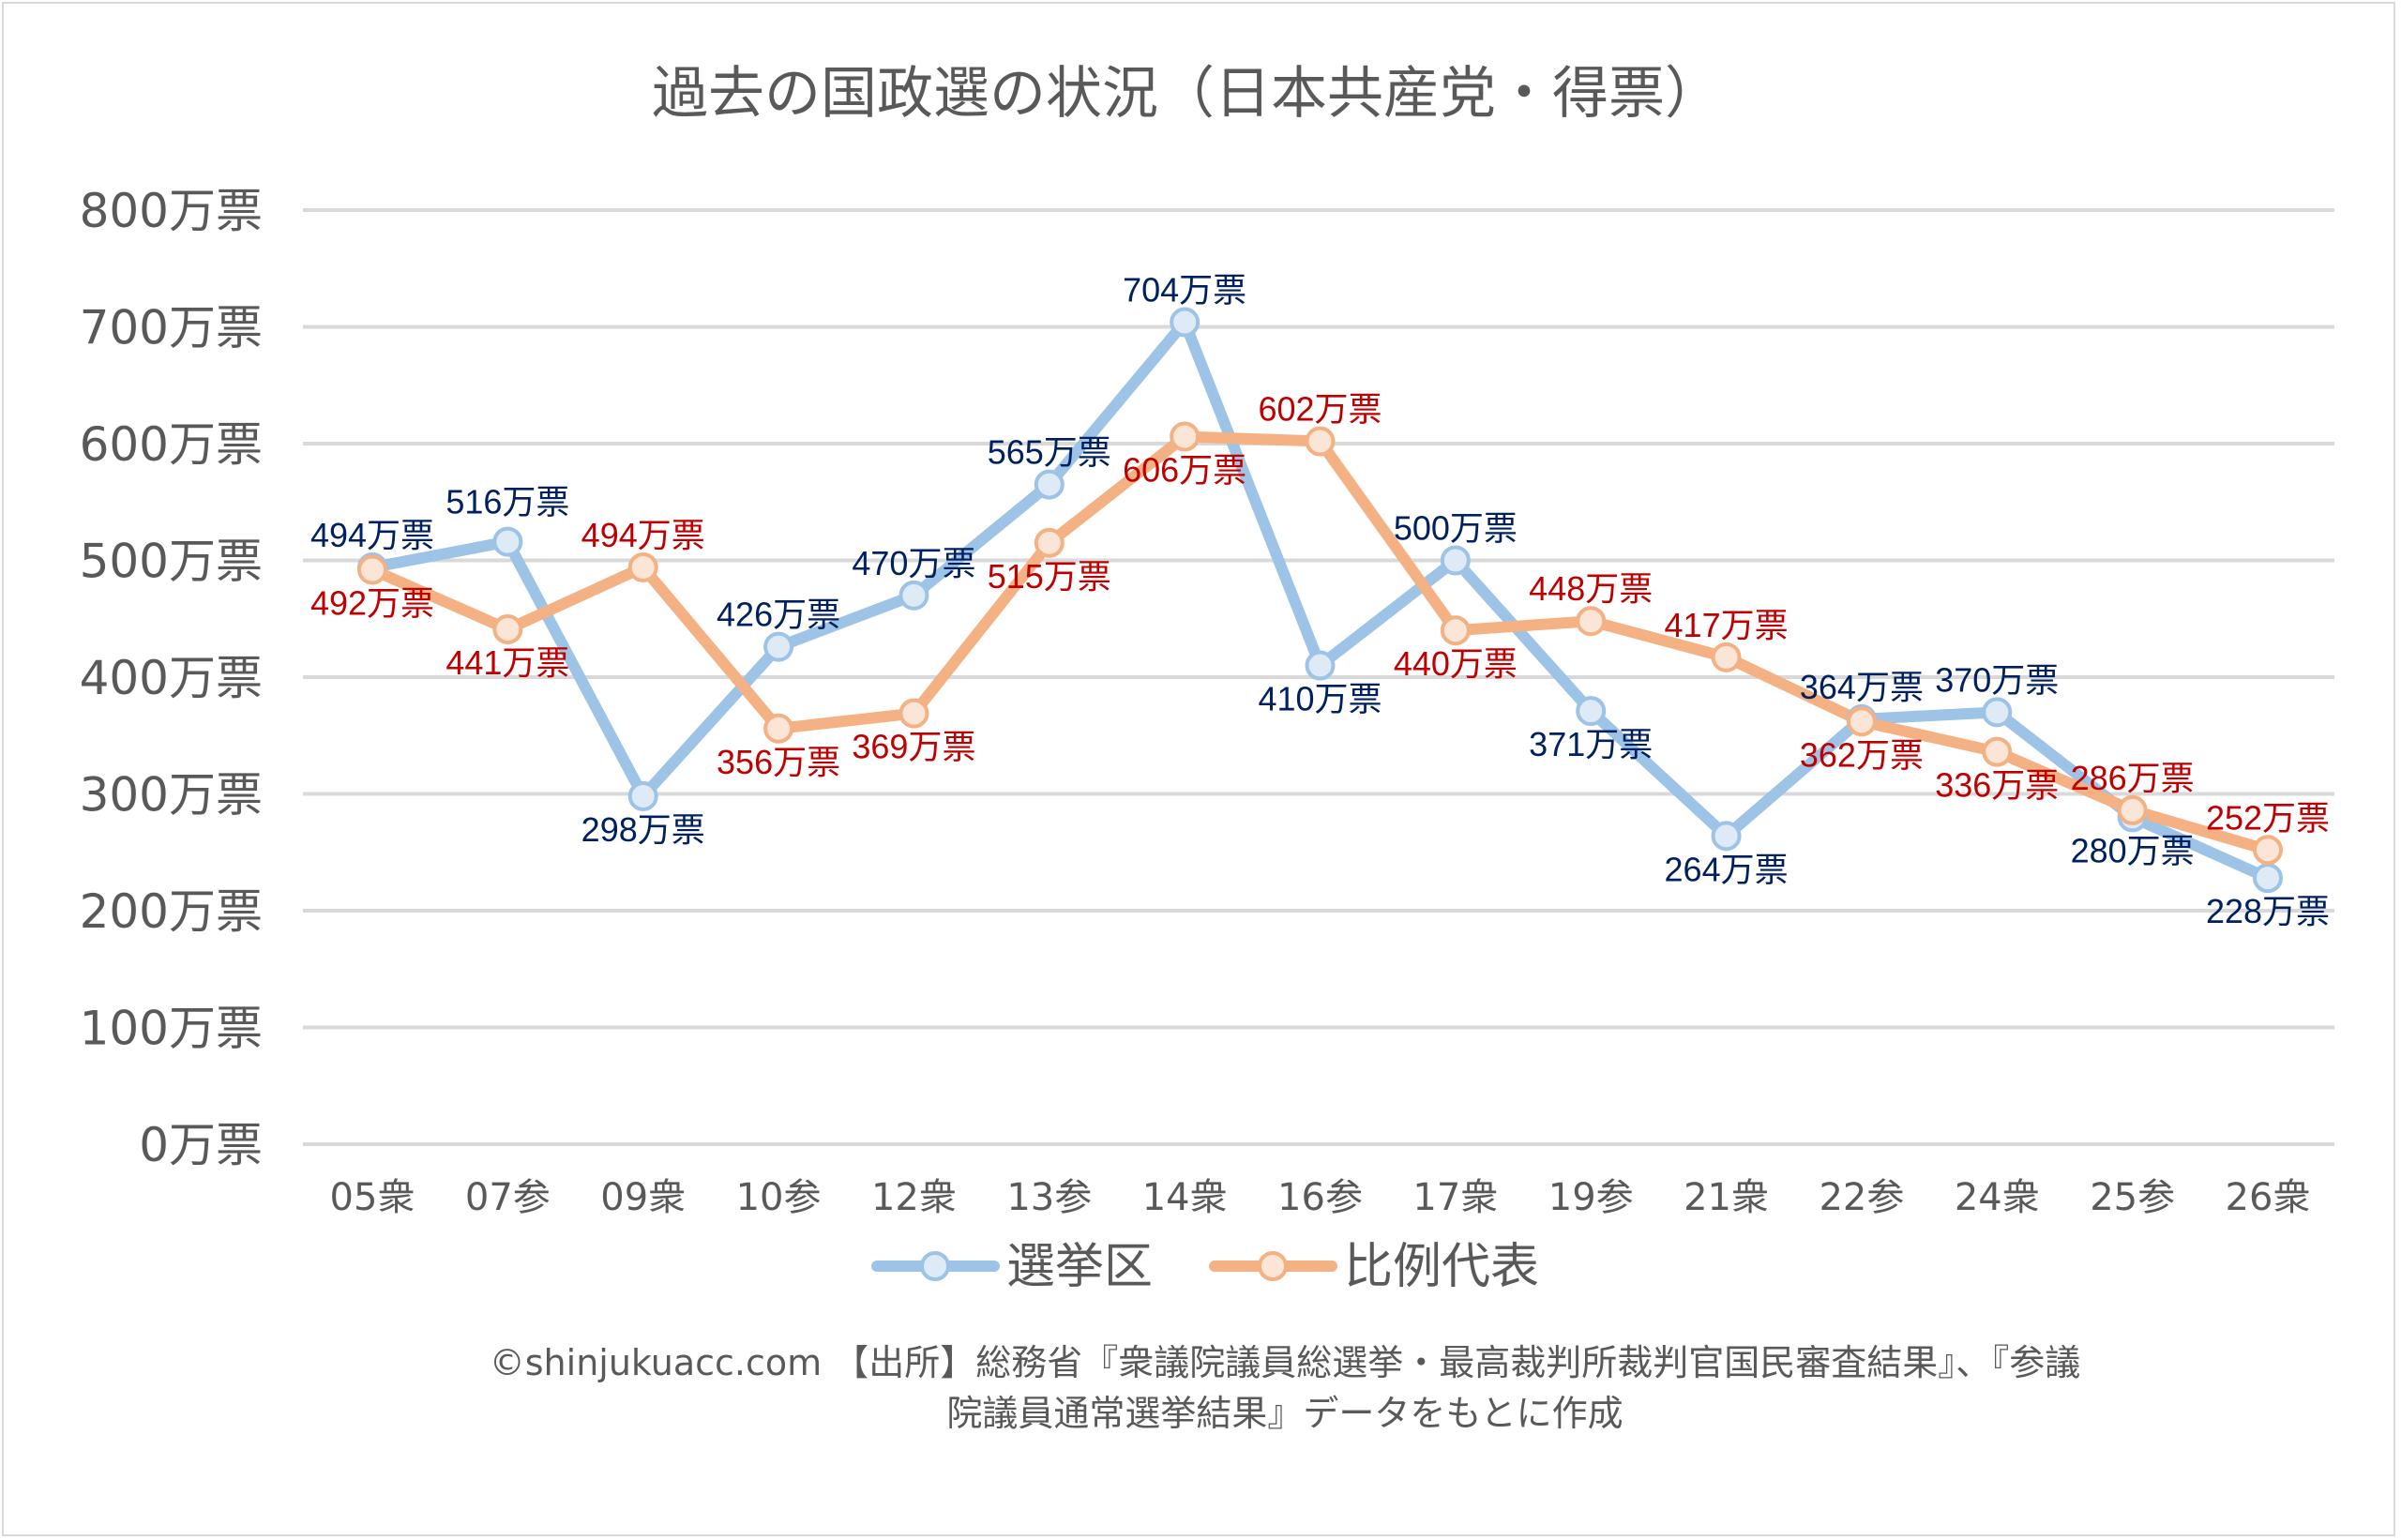 The image size is (2401, 1540). What do you see at coordinates (779, 1197) in the screenshot?
I see `x-tick-label: 10参` at bounding box center [779, 1197].